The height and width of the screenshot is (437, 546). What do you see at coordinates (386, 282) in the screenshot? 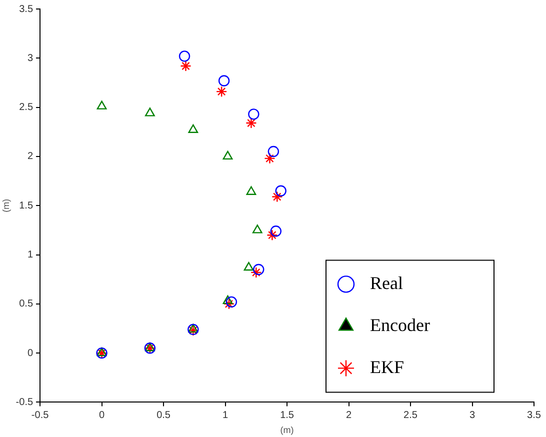
I see `legend-label: Real` at bounding box center [386, 282].